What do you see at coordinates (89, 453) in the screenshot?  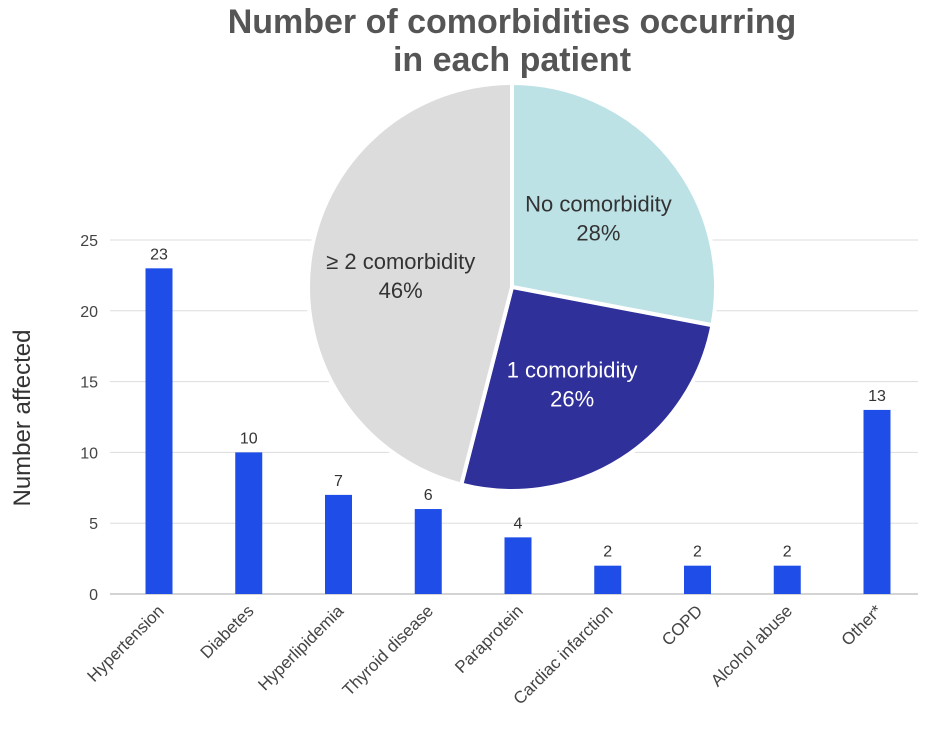 I see `y-tick-label: 10` at bounding box center [89, 453].